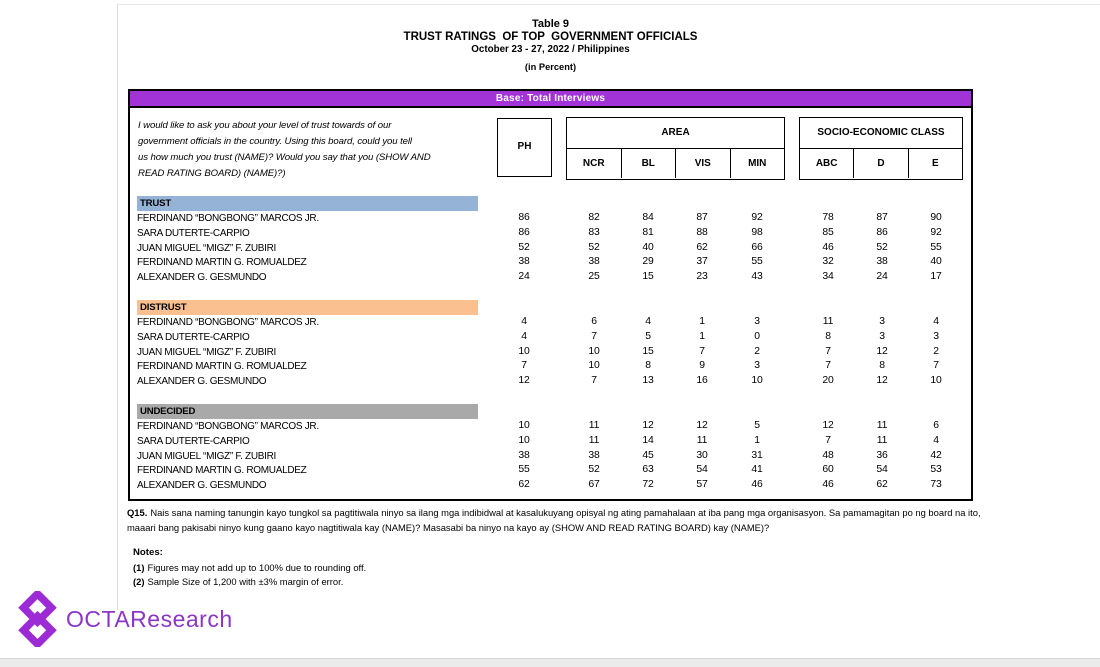  Describe the element at coordinates (524, 277) in the screenshot. I see `value-cell: 24` at that location.